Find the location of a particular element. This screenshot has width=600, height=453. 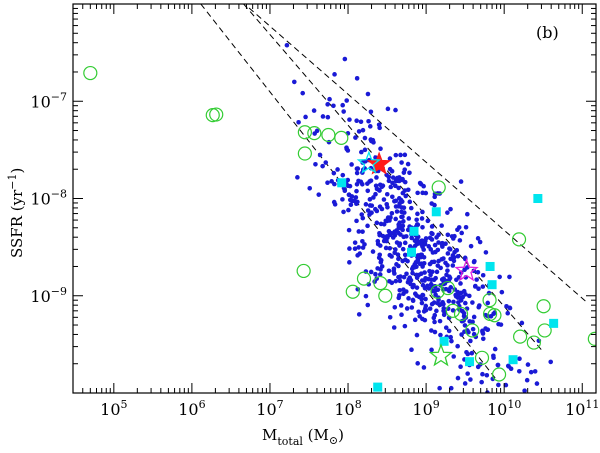

x-tick-label: 10¹⁰ is located at coordinates (504, 408).